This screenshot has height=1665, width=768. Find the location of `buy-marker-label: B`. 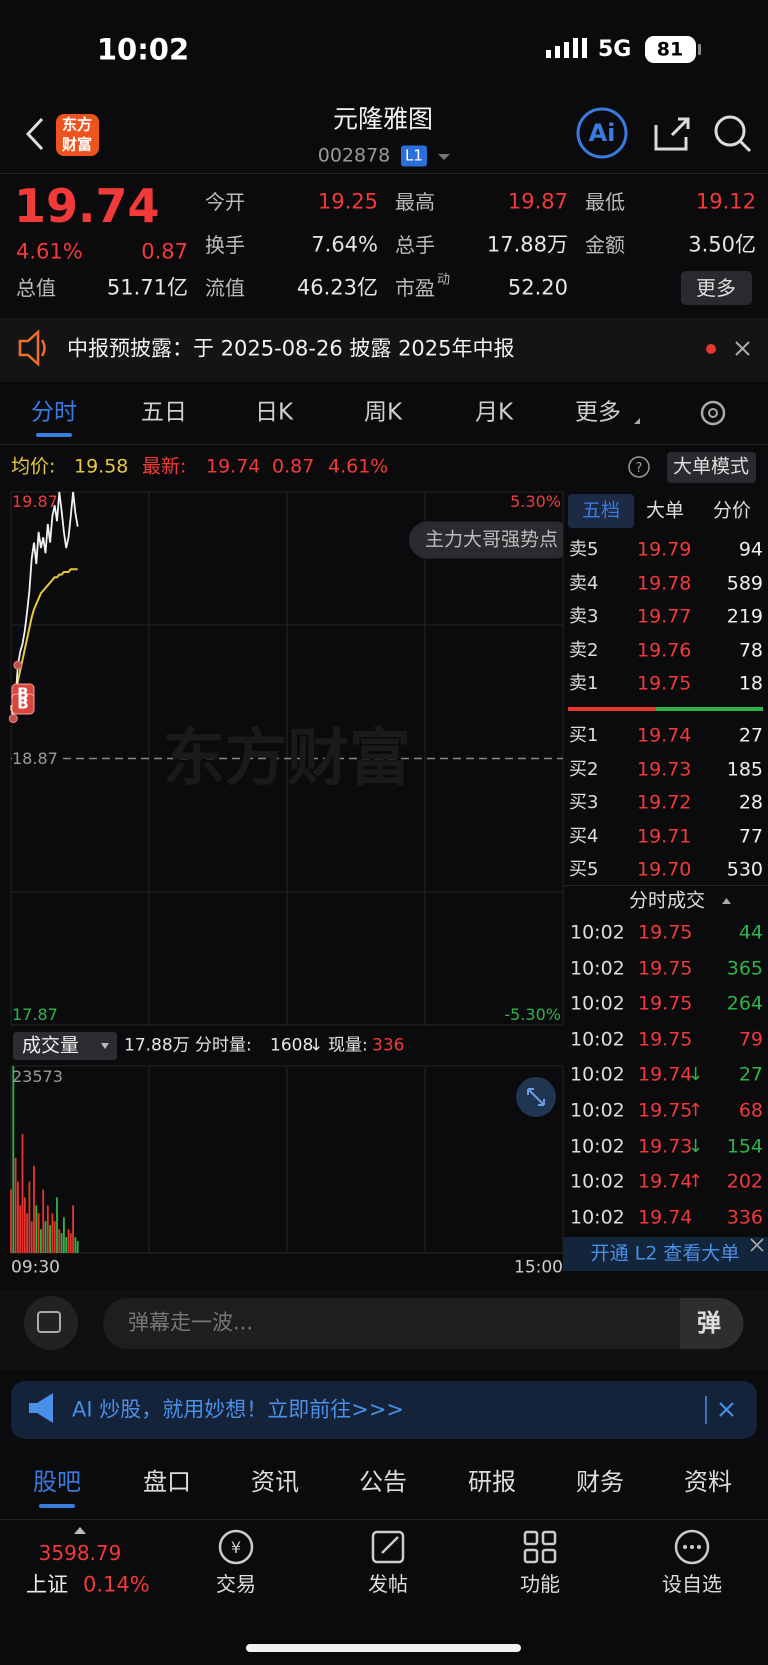

buy-marker-label: B is located at coordinates (23, 703).